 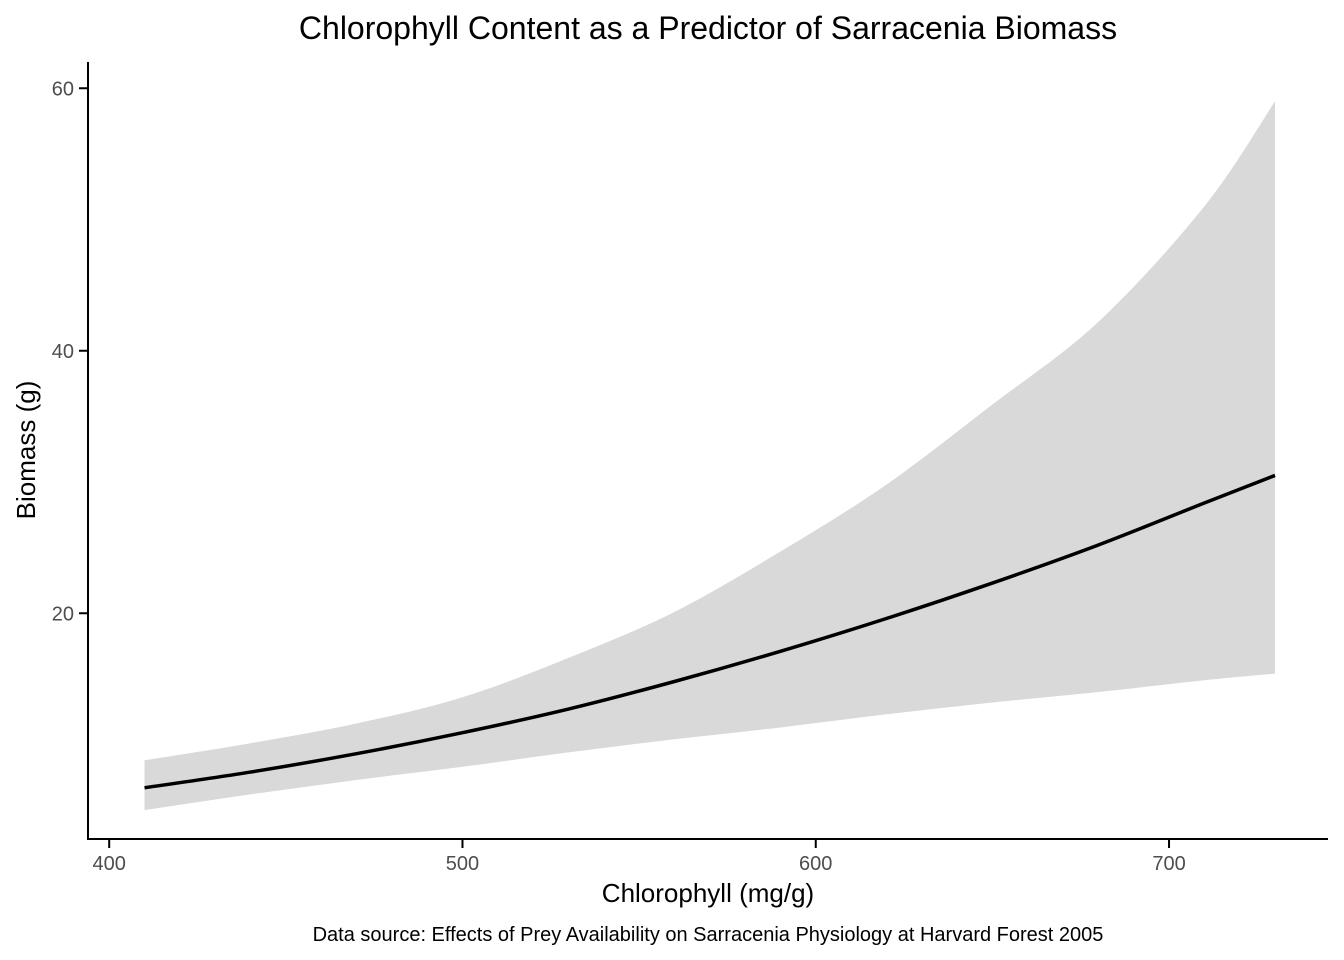 I want to click on y-tick-label: 20, so click(x=63, y=614).